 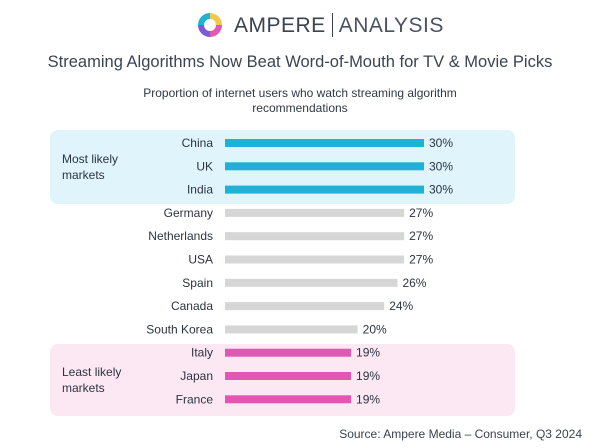 I want to click on category-label: France, so click(x=195, y=399).